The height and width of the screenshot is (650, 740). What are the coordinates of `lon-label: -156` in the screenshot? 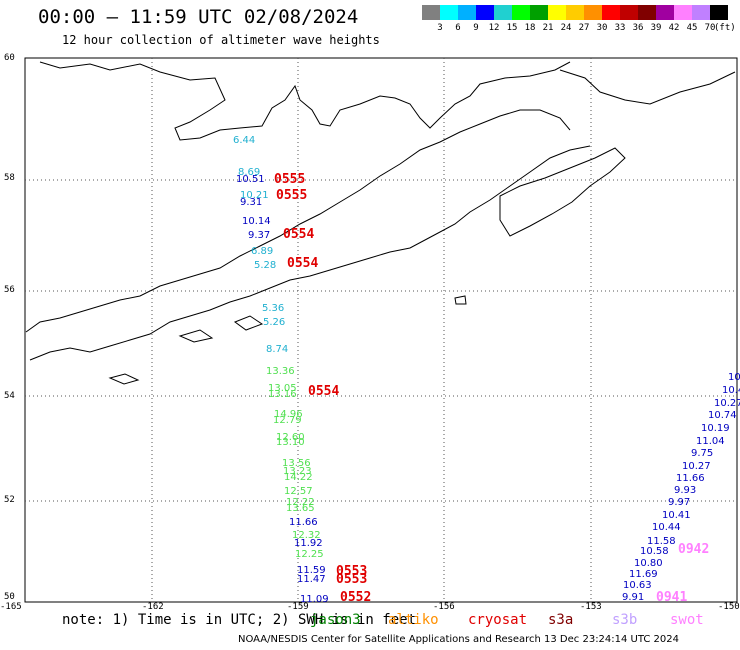 It's located at (444, 607).